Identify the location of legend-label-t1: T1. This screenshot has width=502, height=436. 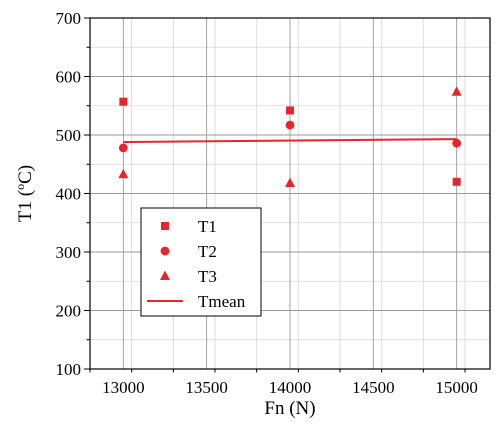
(207, 226).